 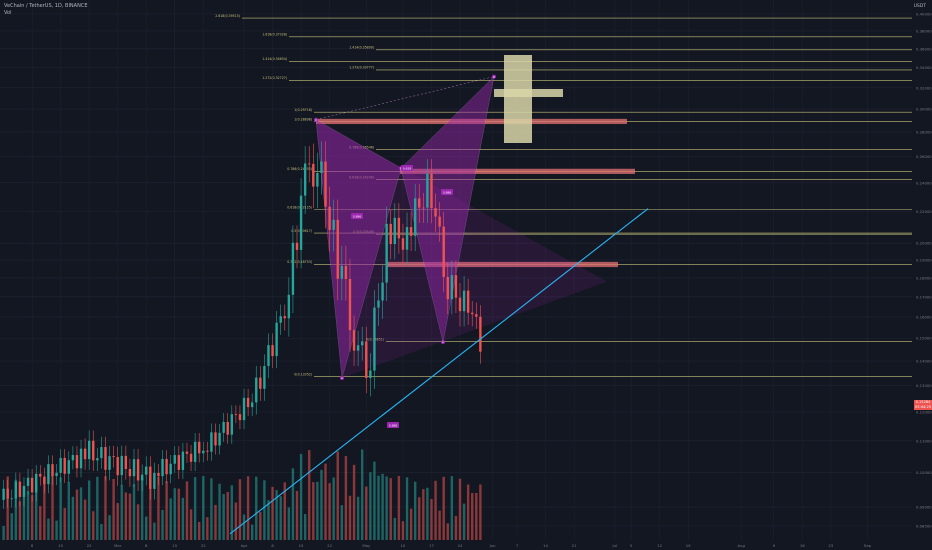 I want to click on pattern-point-label: C, so click(x=443, y=342).